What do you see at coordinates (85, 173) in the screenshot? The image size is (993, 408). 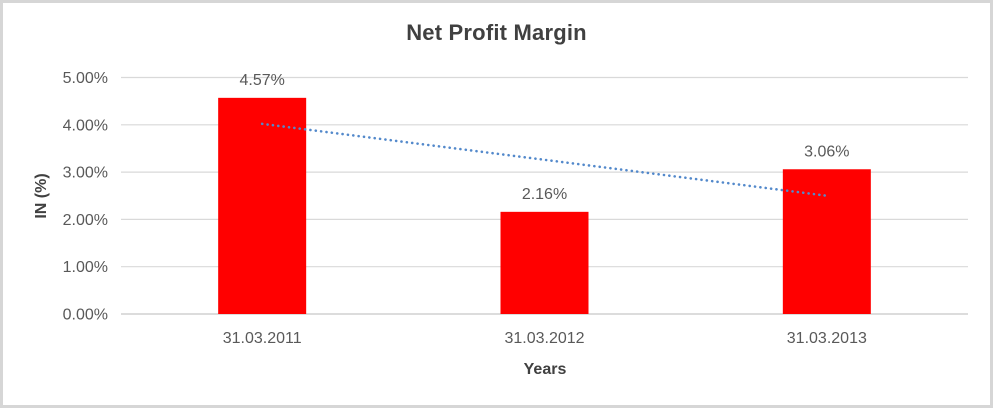 I see `y-tick-label: 3.00%` at bounding box center [85, 173].